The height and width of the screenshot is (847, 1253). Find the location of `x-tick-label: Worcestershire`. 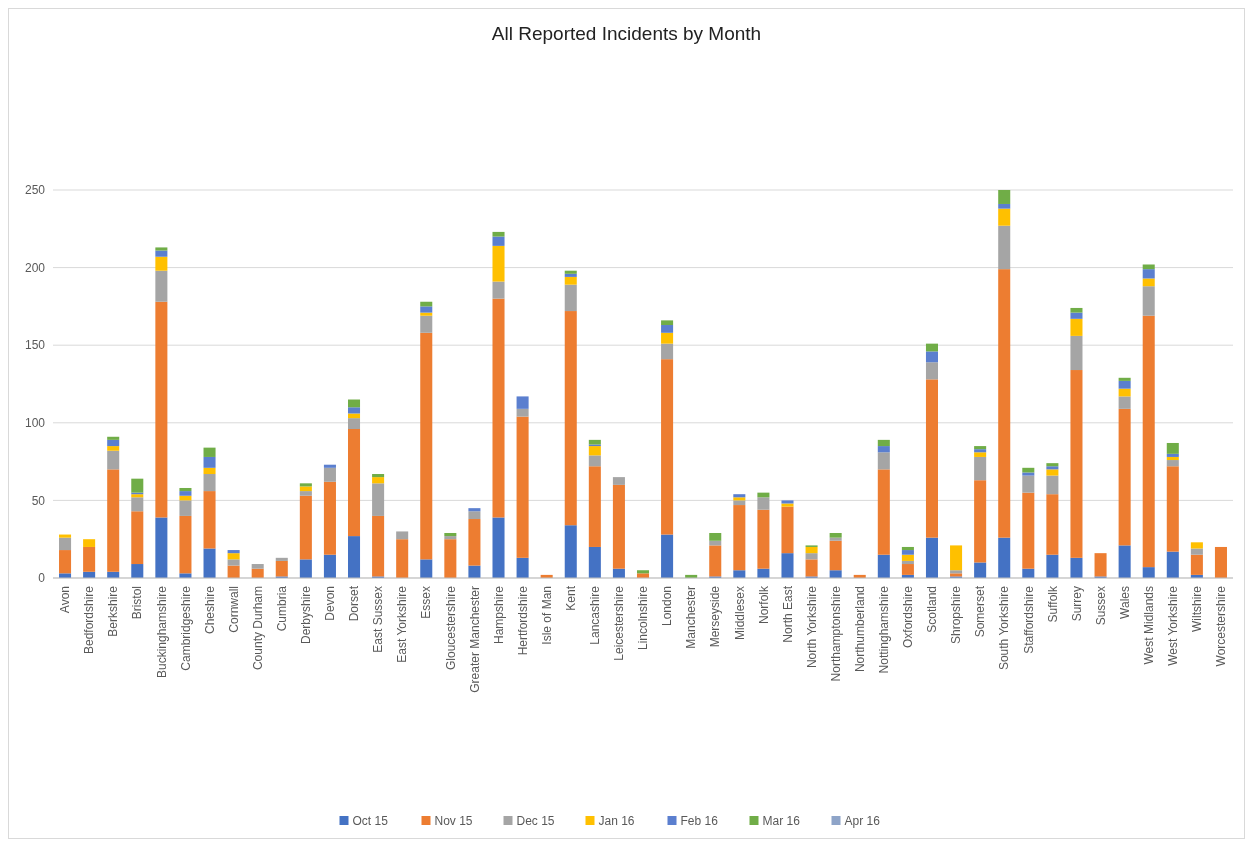

x-tick-label: Worcestershire is located at coordinates (1221, 626).